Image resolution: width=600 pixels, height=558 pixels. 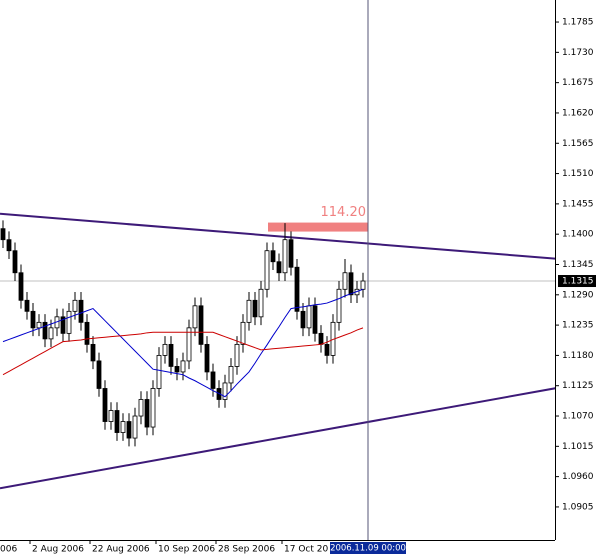 I want to click on y-tick-label: 1.1125, so click(x=578, y=386).